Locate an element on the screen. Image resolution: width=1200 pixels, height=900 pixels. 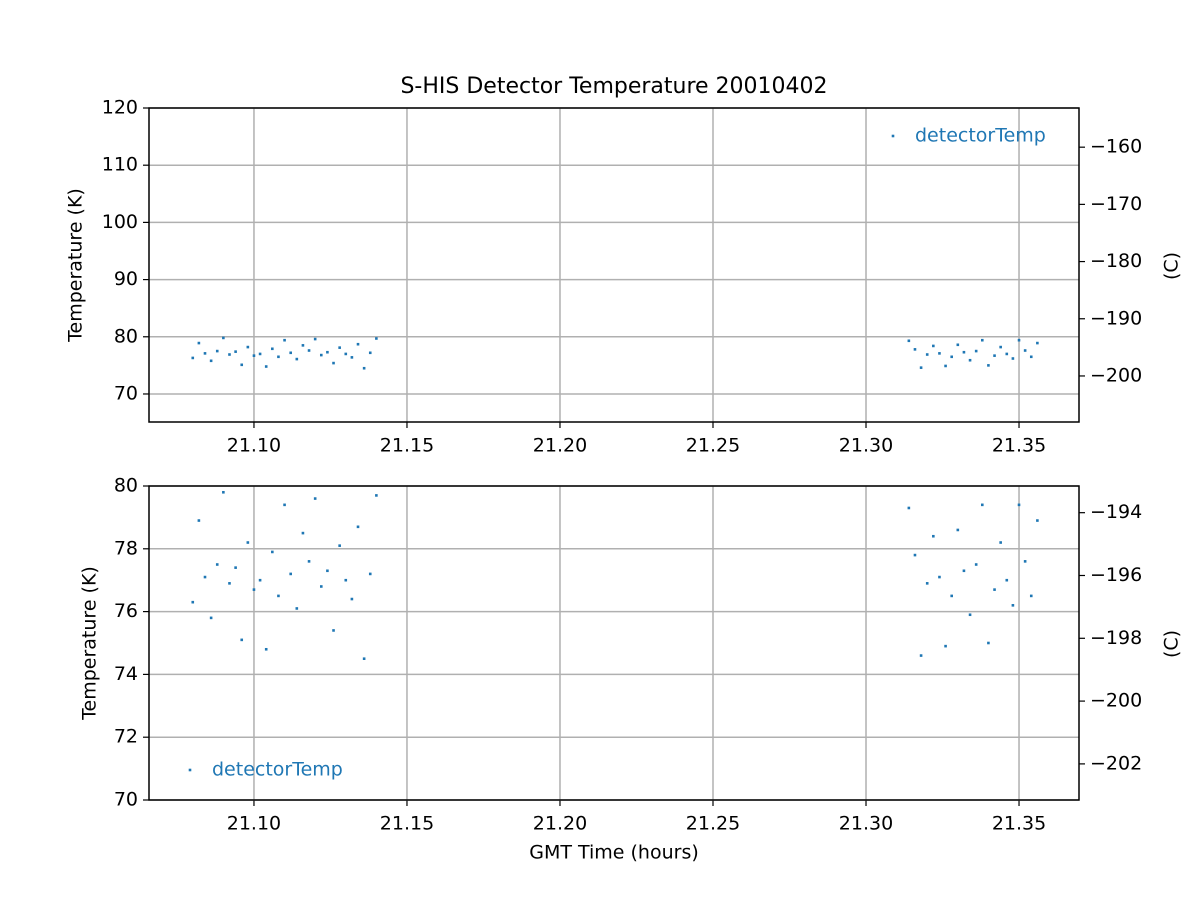
y-tick-label: 72 is located at coordinates (126, 737).